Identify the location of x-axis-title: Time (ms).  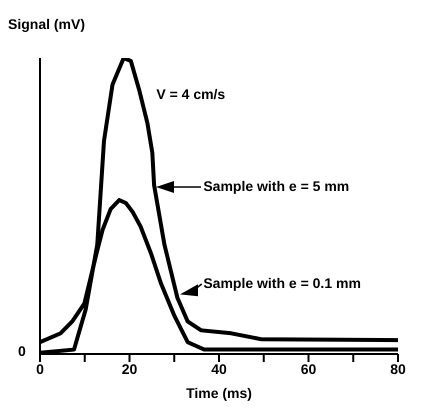
(219, 393).